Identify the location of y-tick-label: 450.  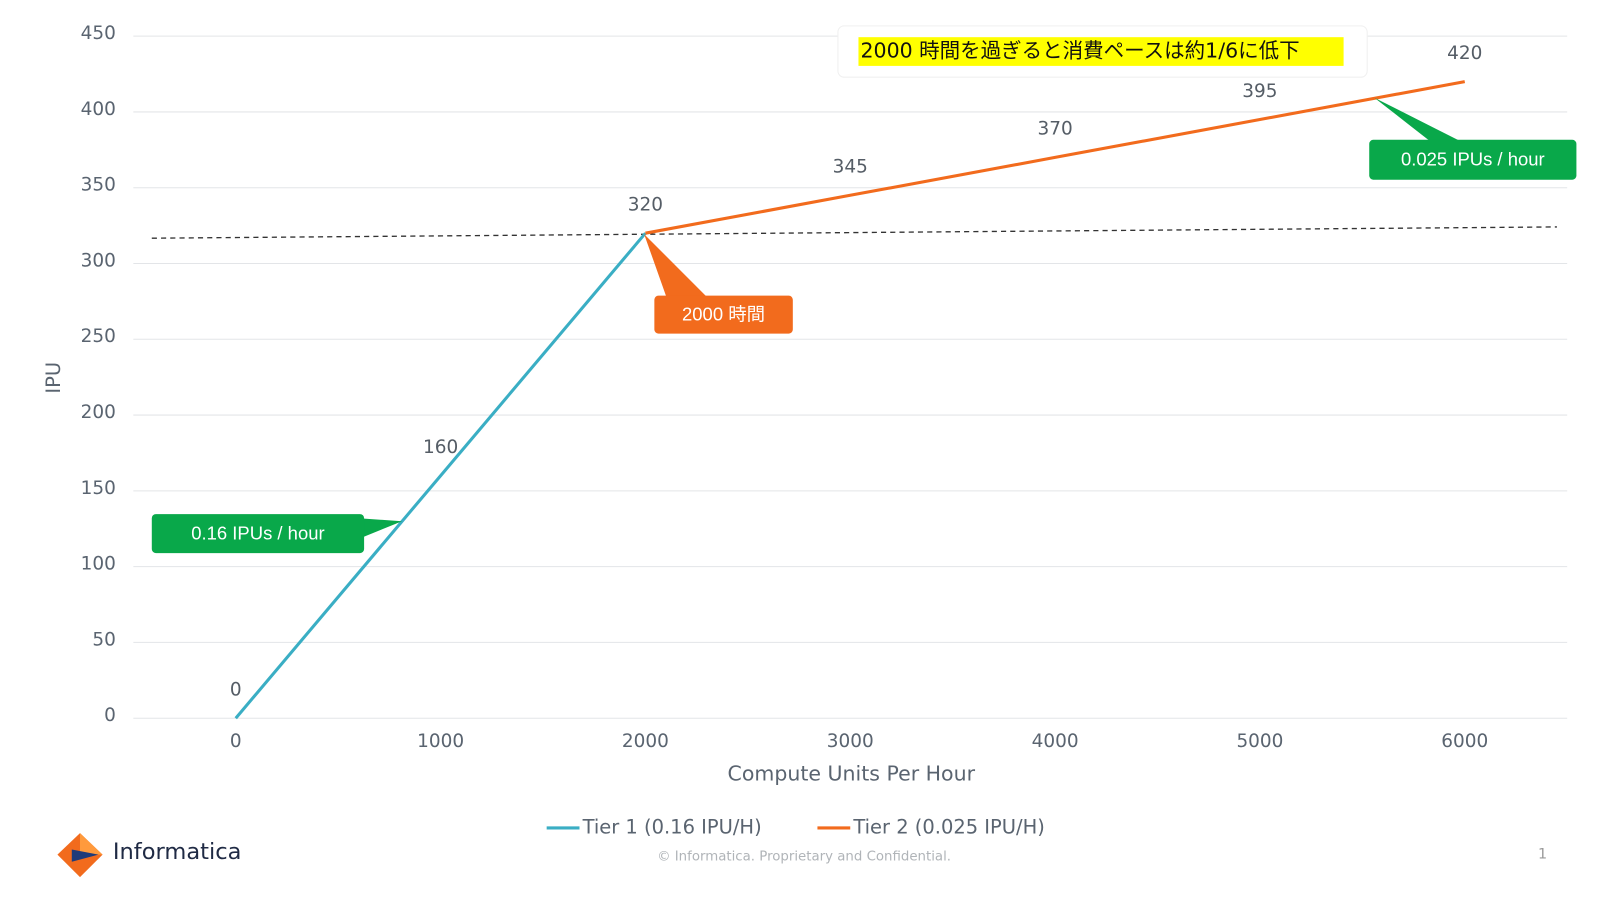
(98, 33).